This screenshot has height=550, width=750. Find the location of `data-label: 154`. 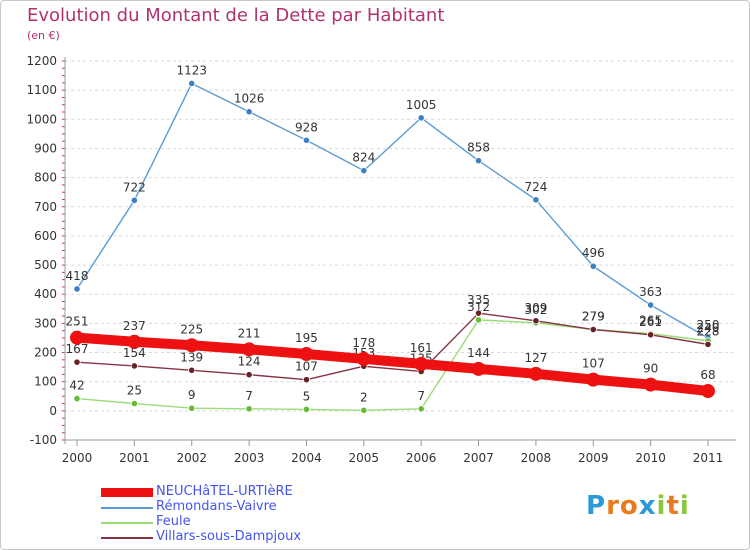

data-label: 154 is located at coordinates (134, 353).